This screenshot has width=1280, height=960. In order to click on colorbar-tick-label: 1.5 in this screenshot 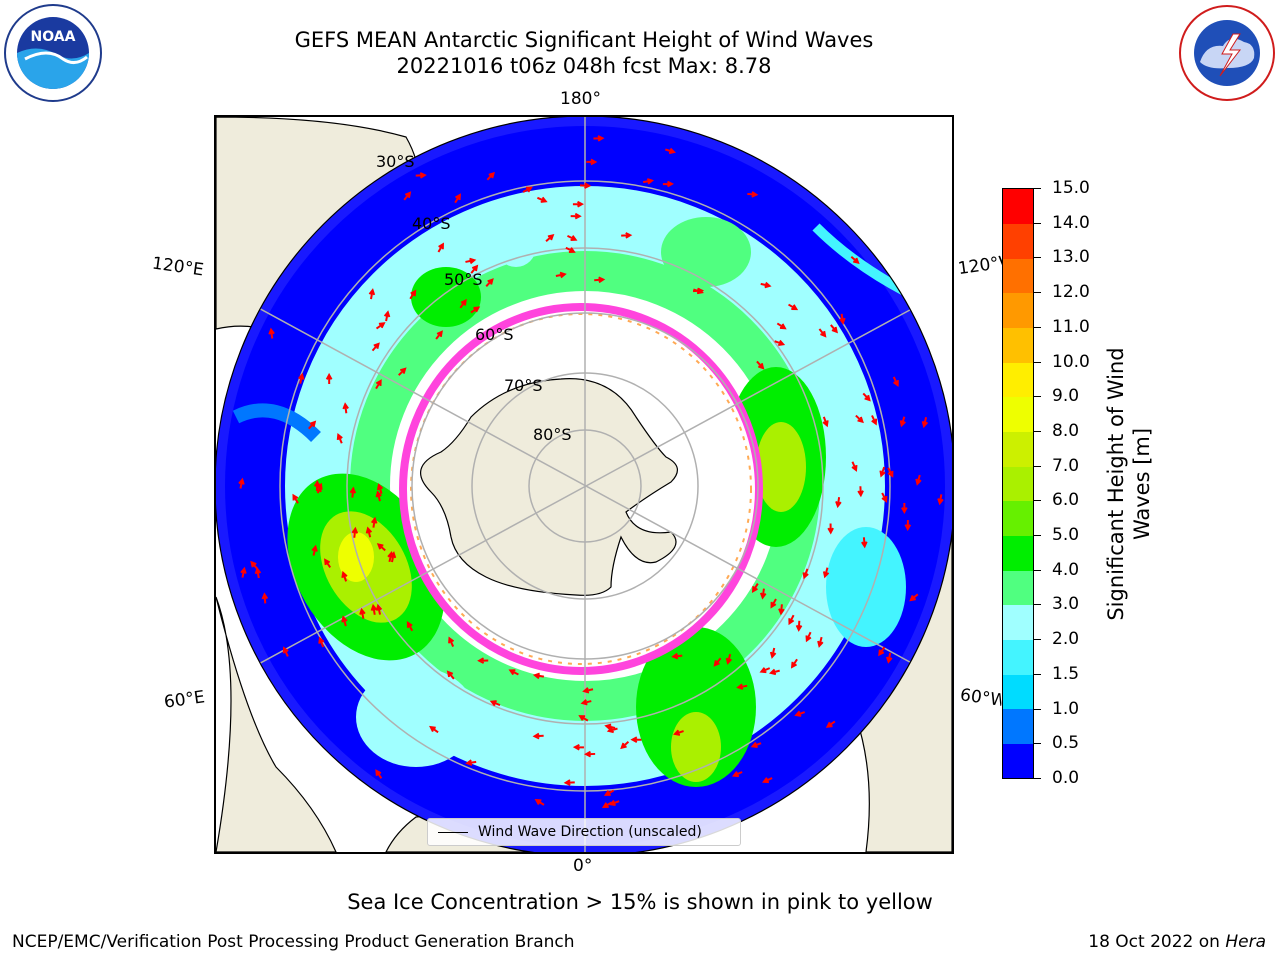, I will do `click(1066, 673)`.